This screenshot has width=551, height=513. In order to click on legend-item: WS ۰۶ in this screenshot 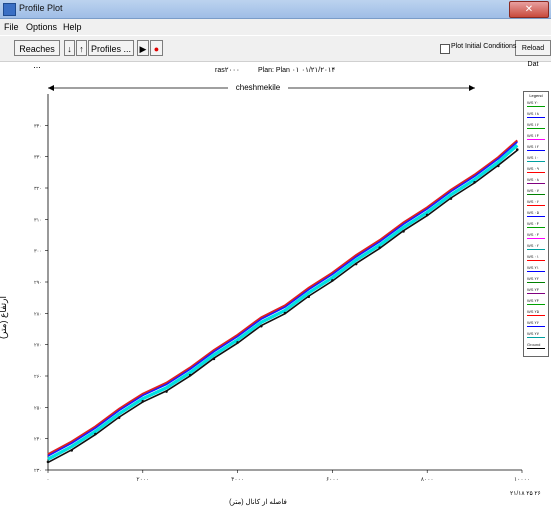, I will do `click(536, 203)`.